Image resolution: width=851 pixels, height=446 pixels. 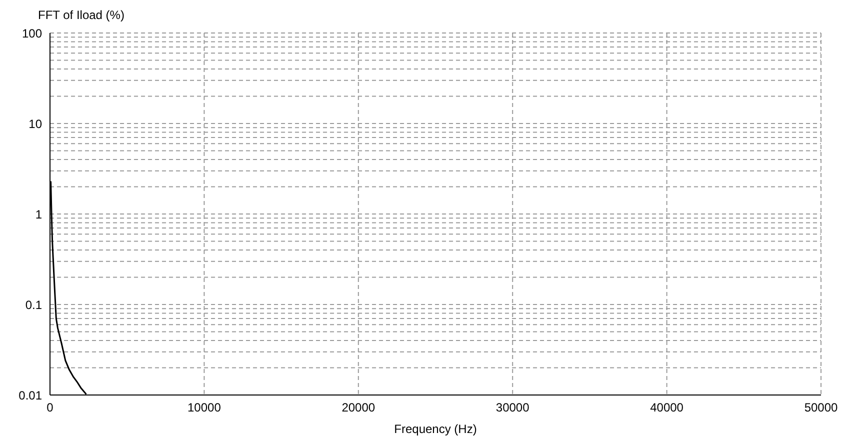 I want to click on x-tick-label: 10000, so click(x=205, y=407).